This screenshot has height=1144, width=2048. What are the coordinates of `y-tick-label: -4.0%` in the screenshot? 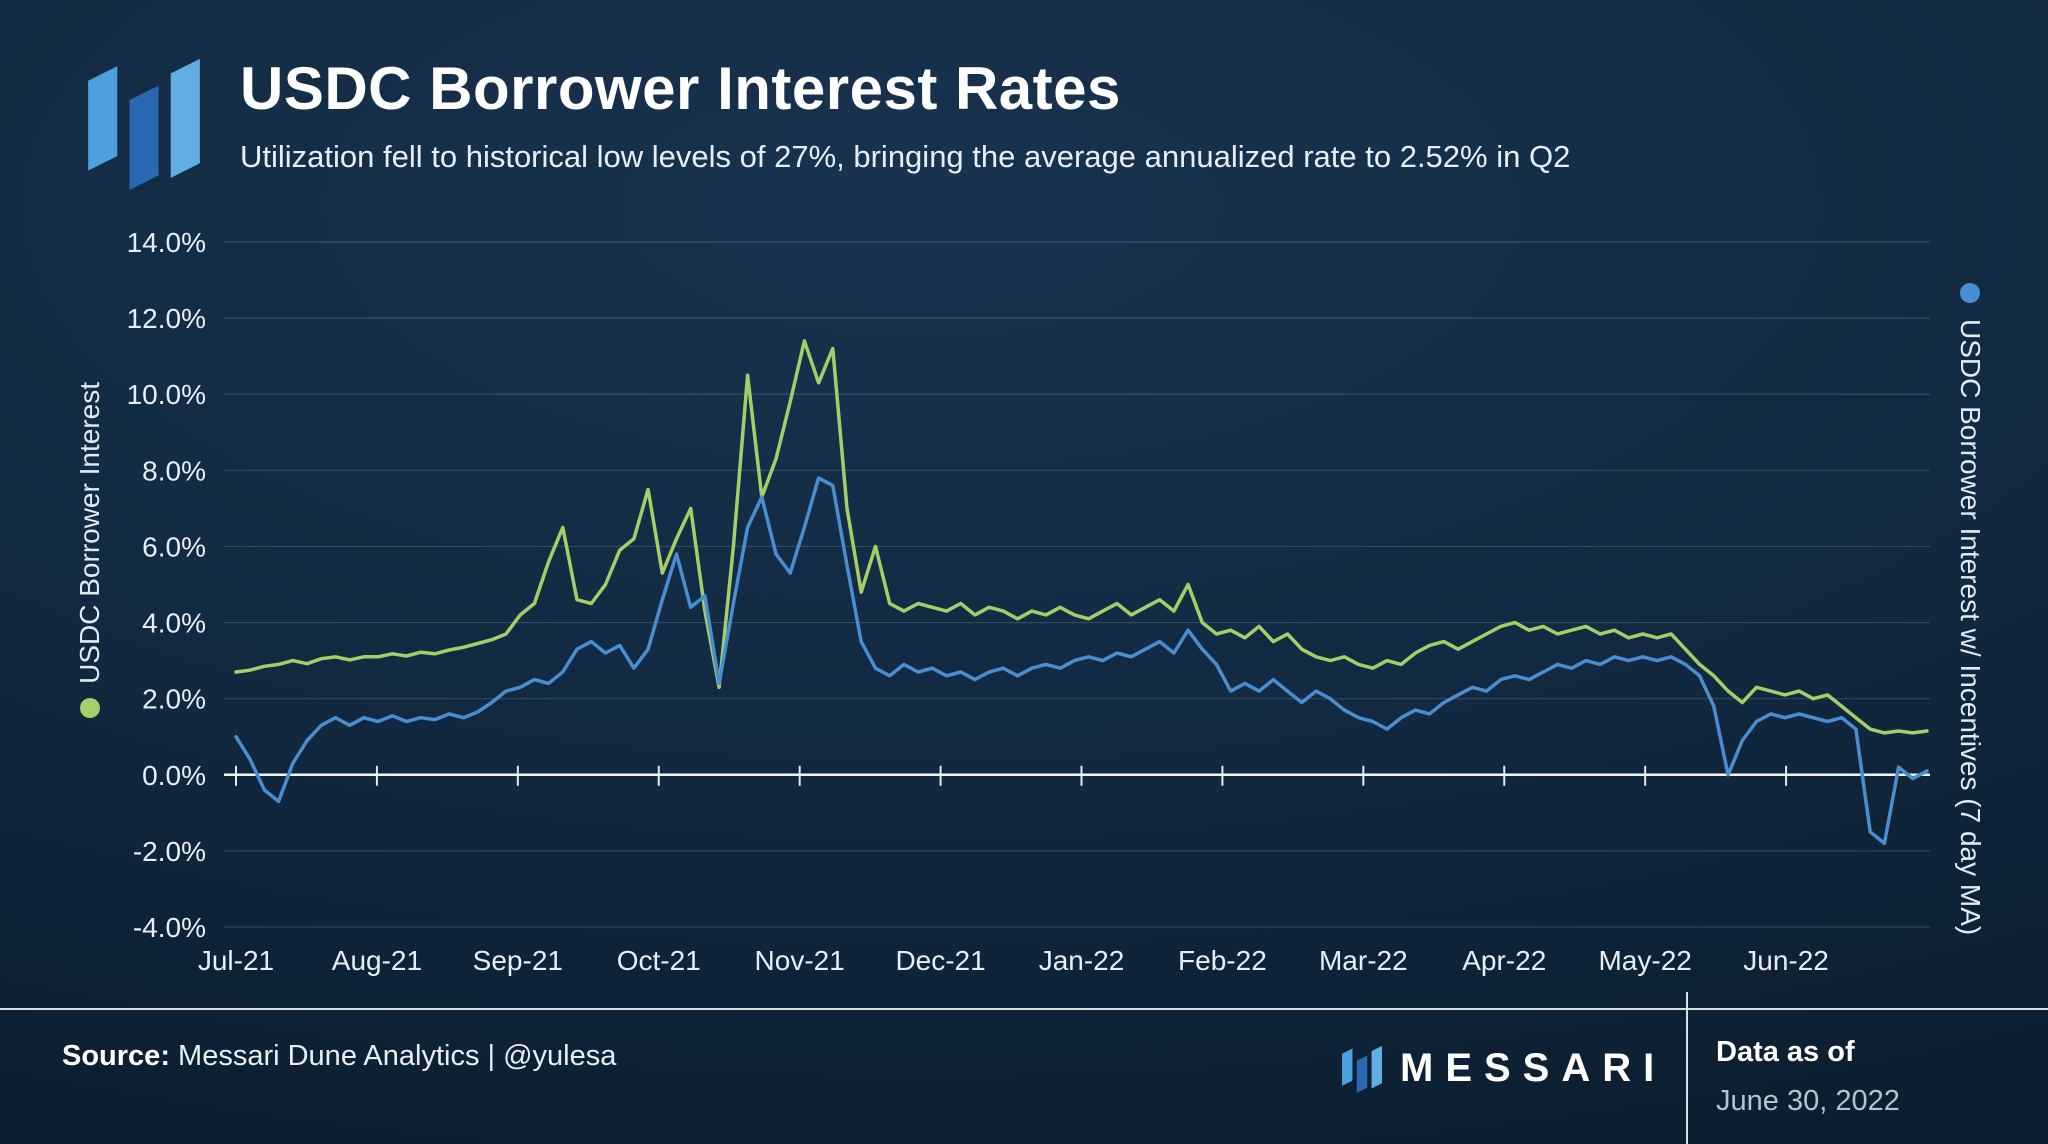 It's located at (169, 927).